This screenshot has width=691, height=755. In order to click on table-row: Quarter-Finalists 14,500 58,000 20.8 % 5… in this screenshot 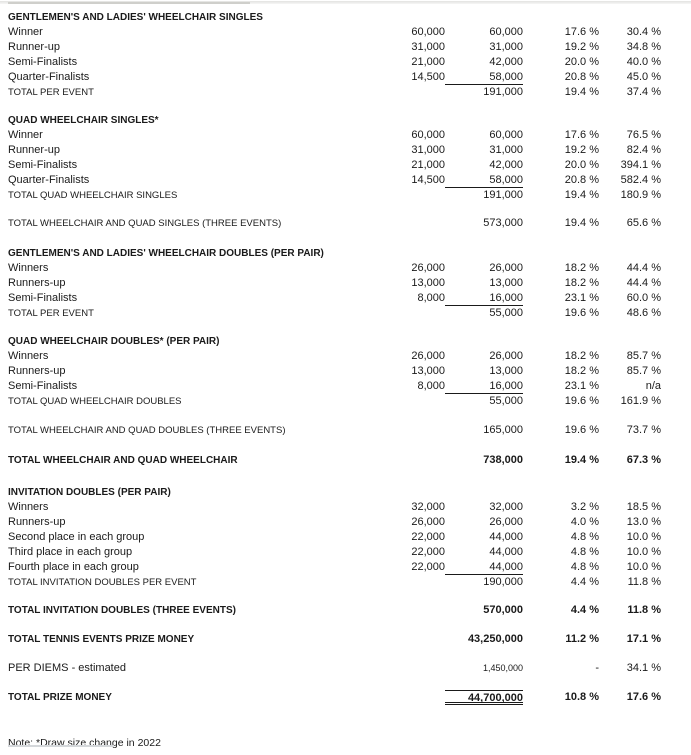, I will do `click(345, 180)`.